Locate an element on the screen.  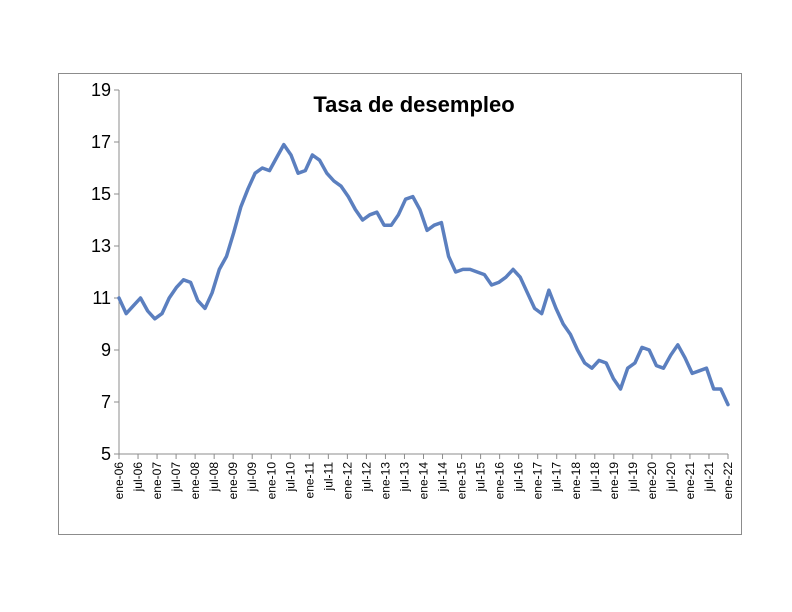
x-tick-label: ene-19 is located at coordinates (614, 481).